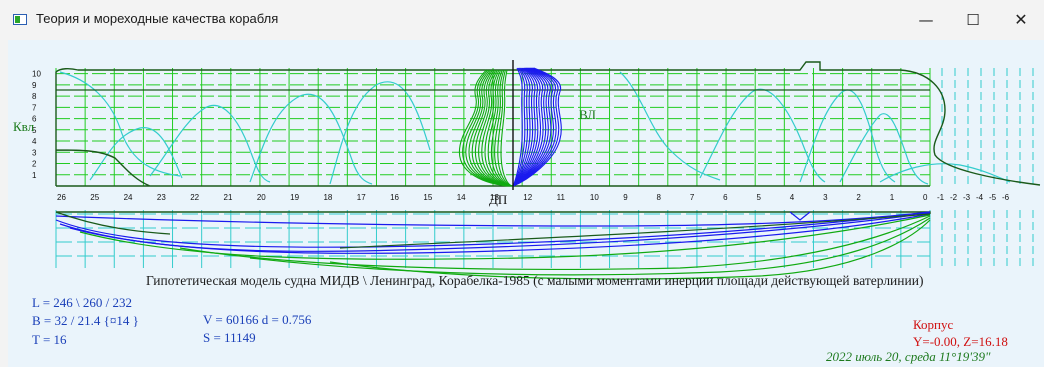 This screenshot has height=367, width=1044. I want to click on station-label: -6, so click(1006, 197).